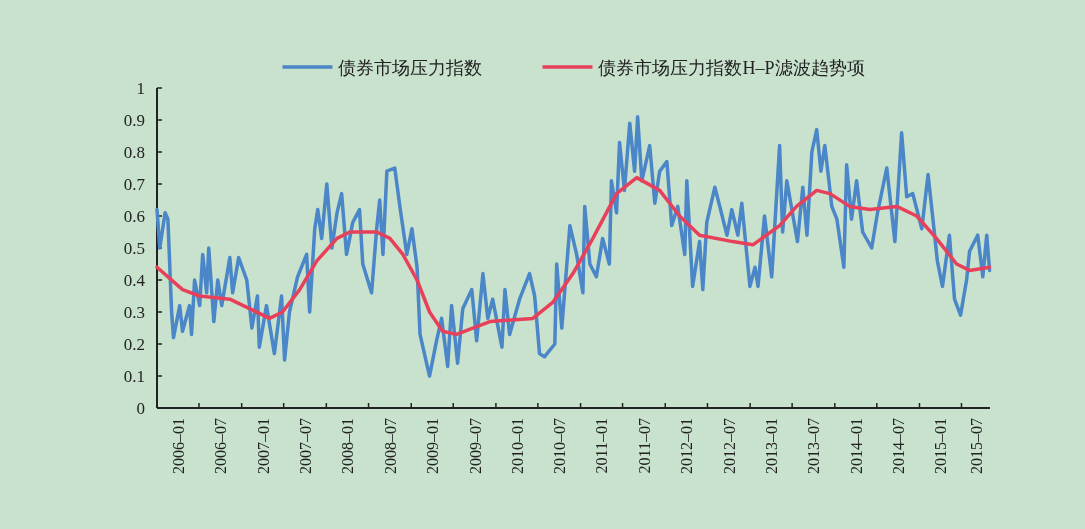  I want to click on y-tick-label: 0.5, so click(134, 248).